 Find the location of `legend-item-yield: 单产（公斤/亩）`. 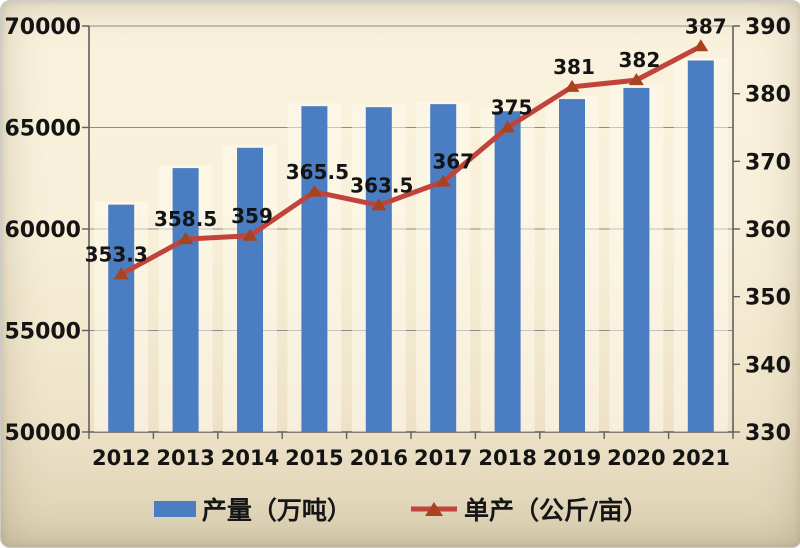

legend-item-yield: 单产（公斤/亩） is located at coordinates (529, 509).